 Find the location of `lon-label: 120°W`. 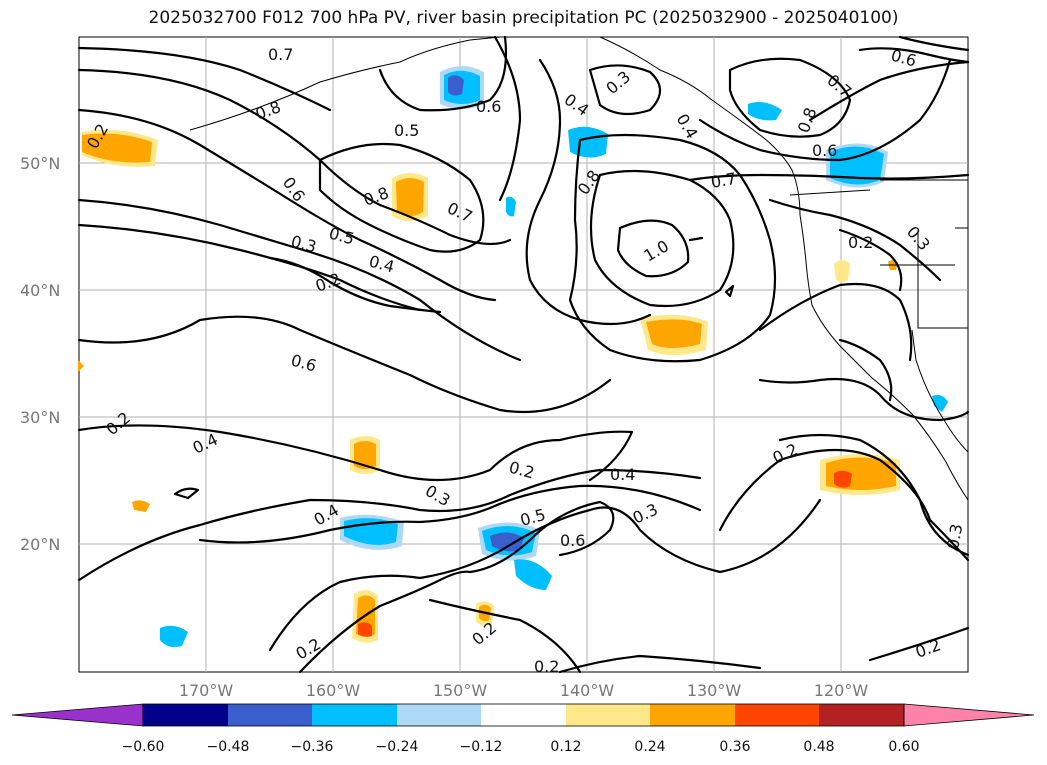

lon-label: 120°W is located at coordinates (841, 690).